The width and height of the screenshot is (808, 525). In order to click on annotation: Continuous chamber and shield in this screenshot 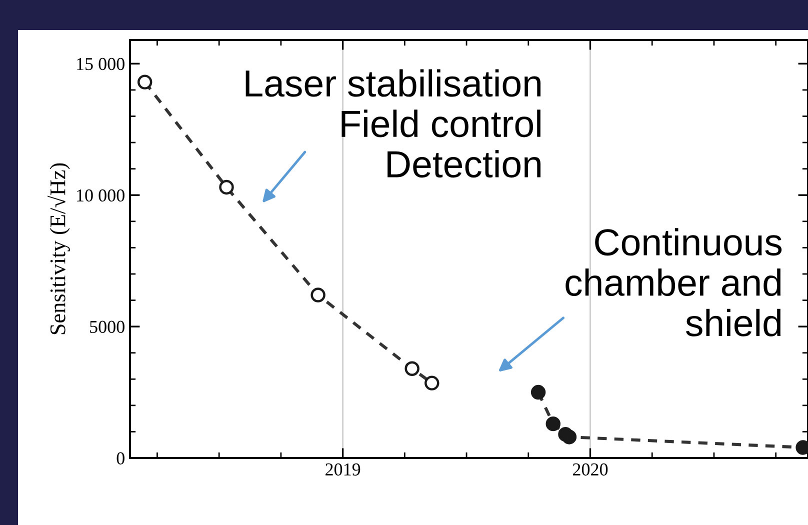, I will do `click(674, 282)`.